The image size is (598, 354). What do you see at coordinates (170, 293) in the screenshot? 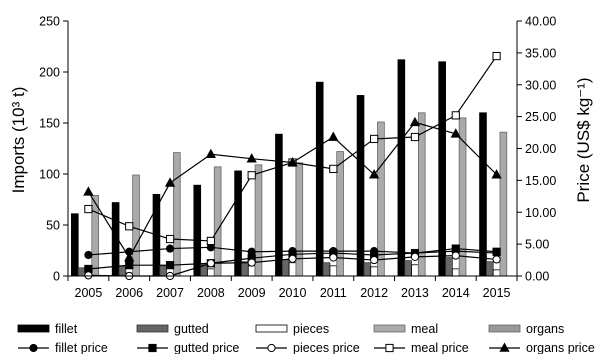
I see `x-tick-label-2007: 2007` at bounding box center [170, 293].